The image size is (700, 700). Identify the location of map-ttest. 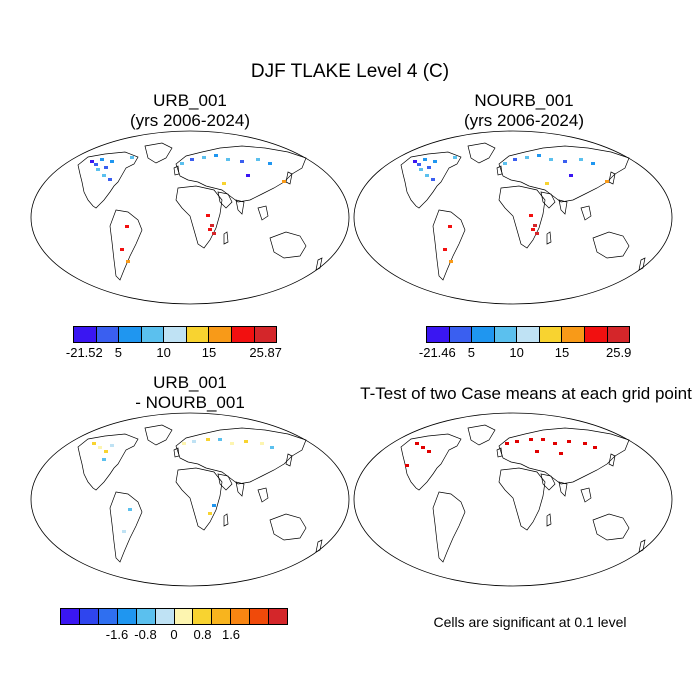
(513, 499).